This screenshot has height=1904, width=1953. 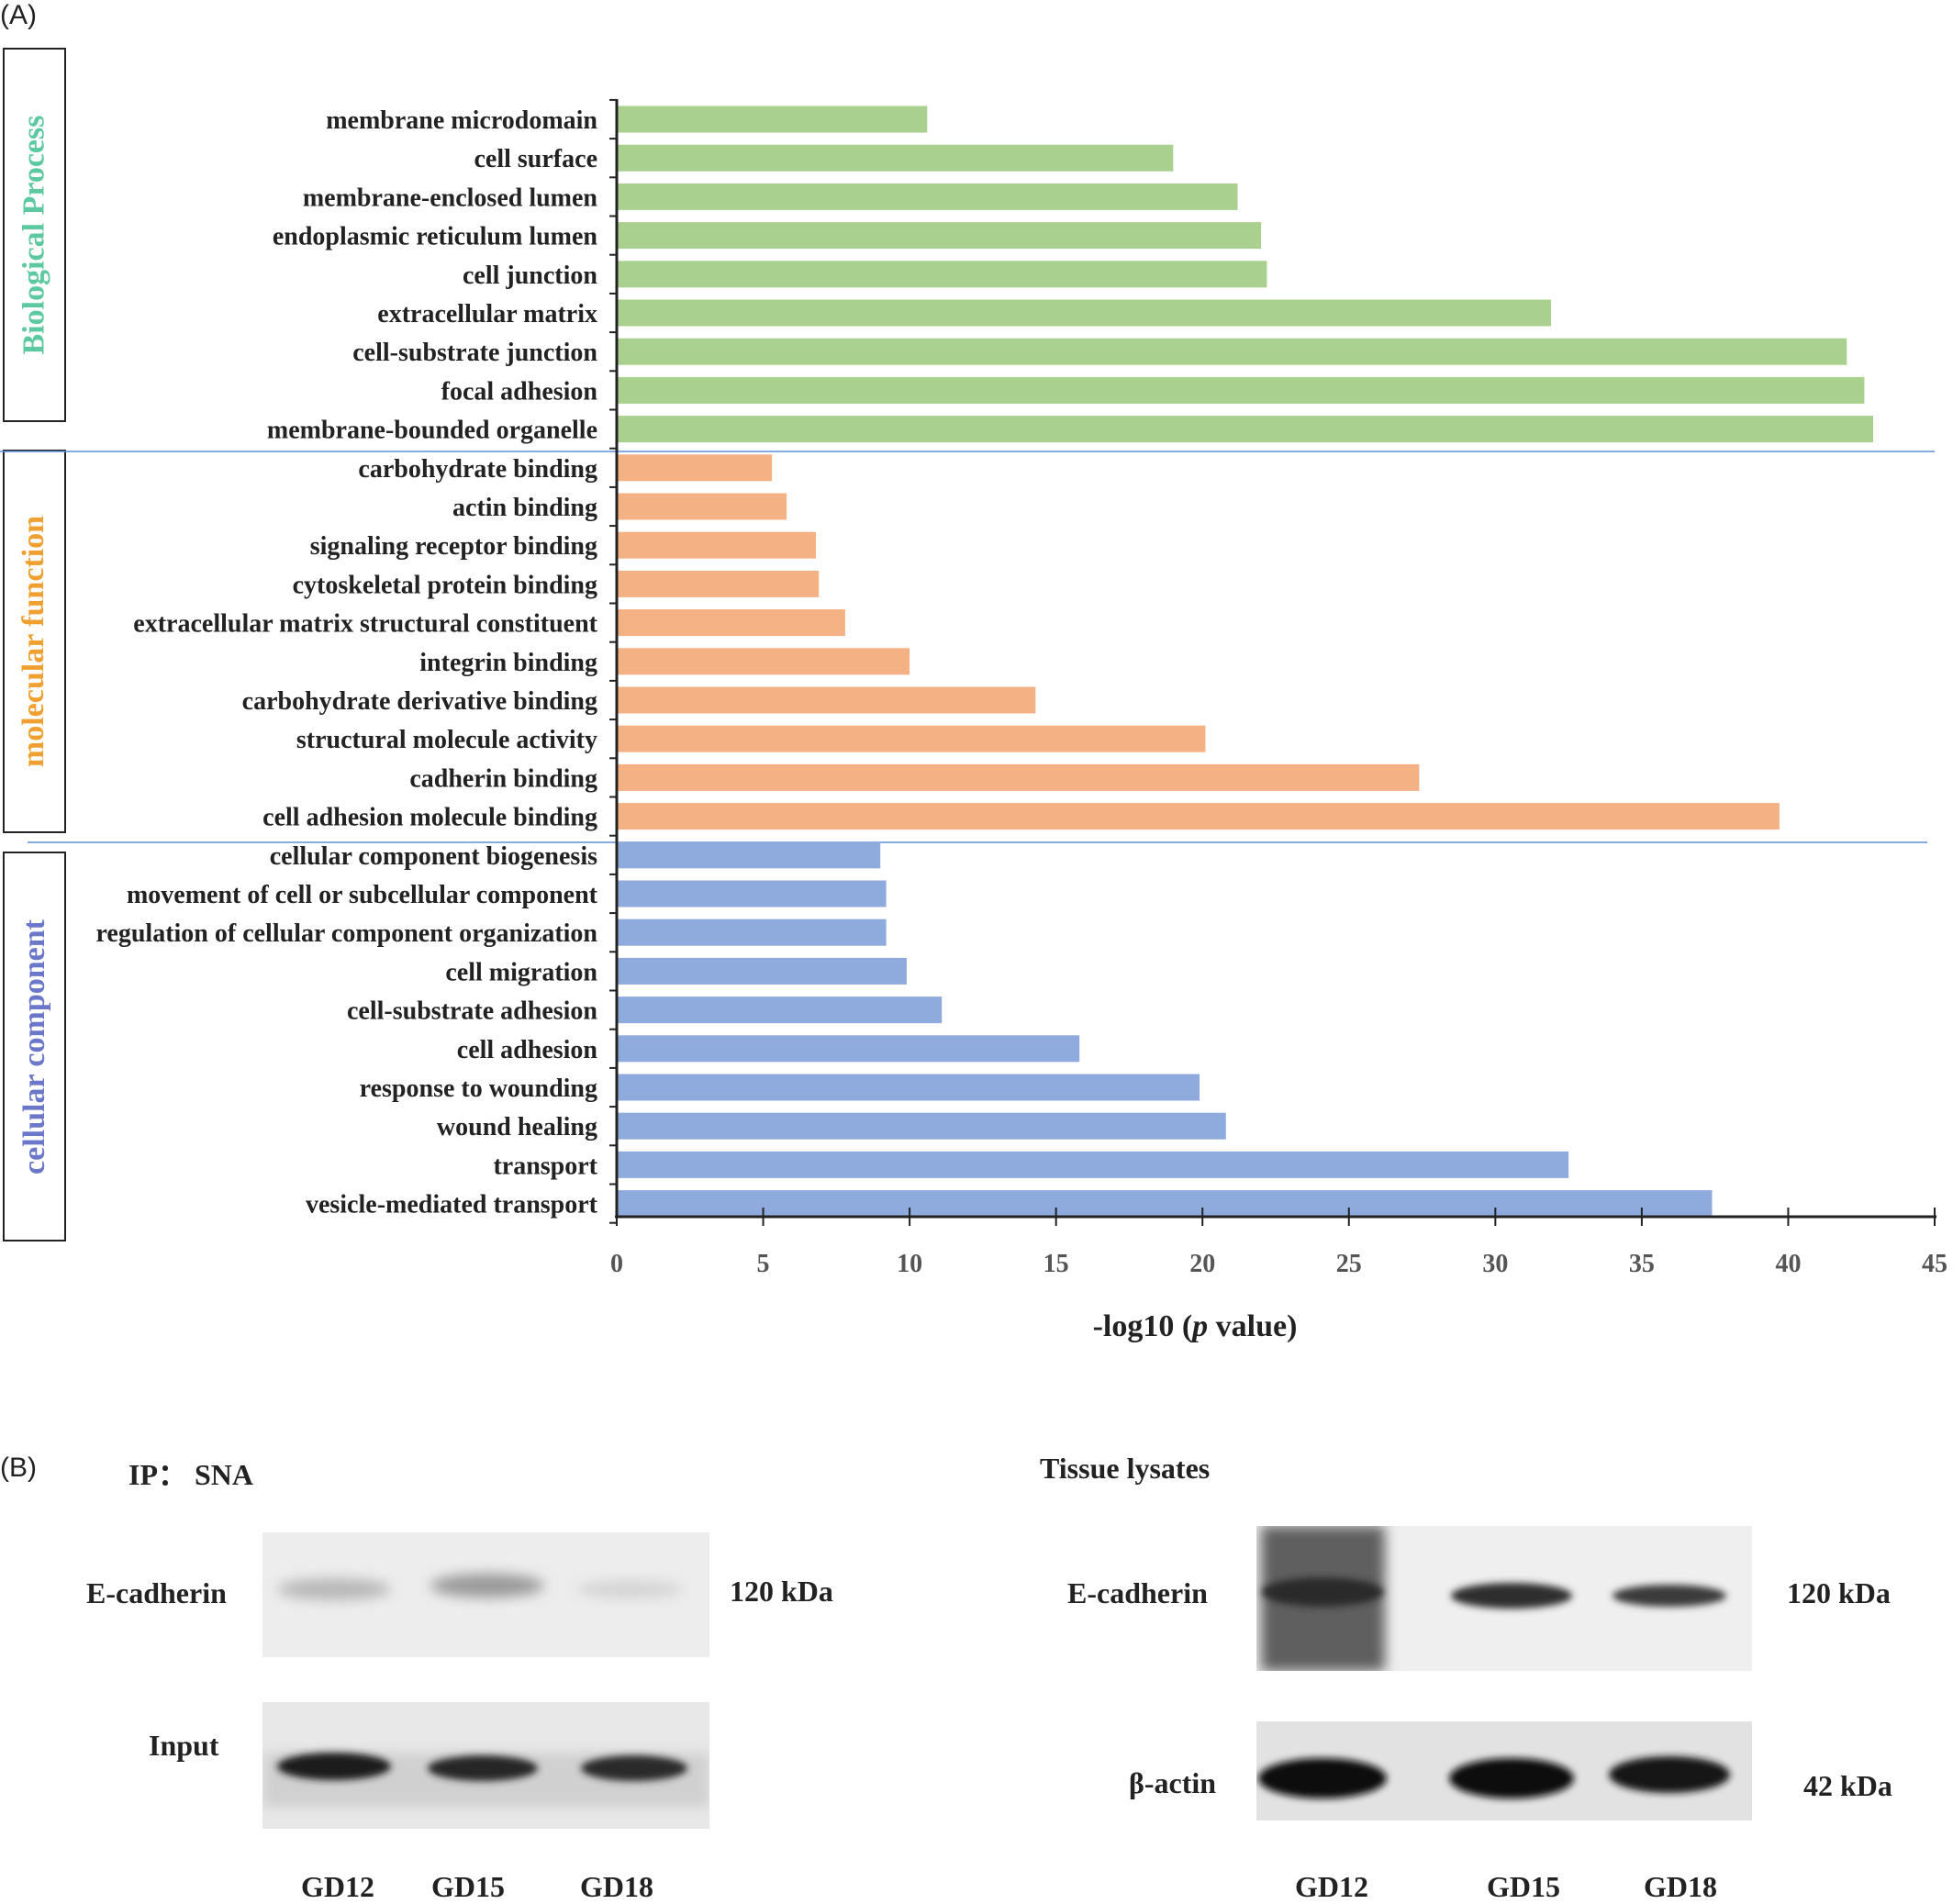 What do you see at coordinates (503, 778) in the screenshot?
I see `category-label-cadherin-binding: cadherin binding` at bounding box center [503, 778].